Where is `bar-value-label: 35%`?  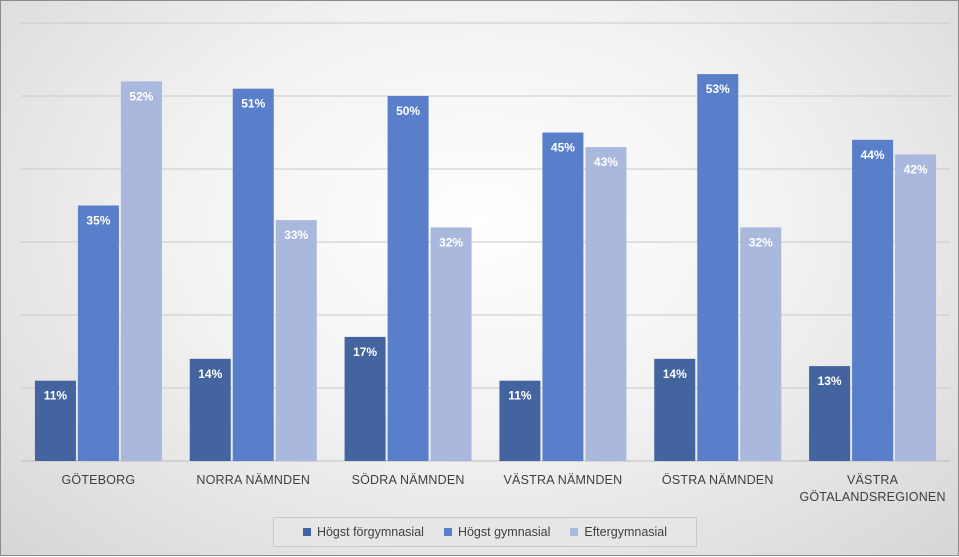
bar-value-label: 35% is located at coordinates (98, 221).